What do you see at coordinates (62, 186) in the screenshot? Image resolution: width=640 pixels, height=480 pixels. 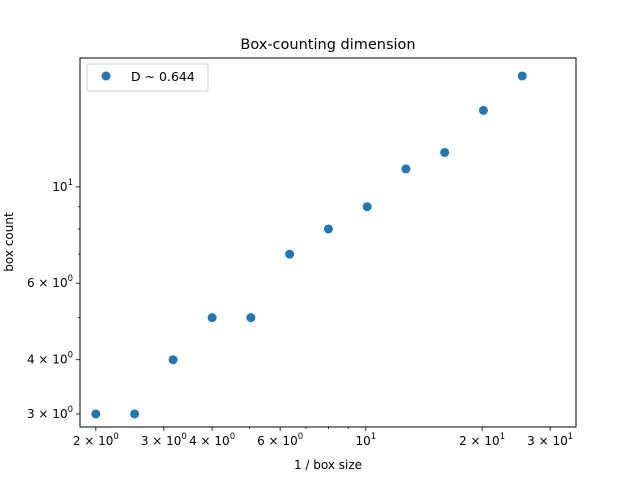 I see `y-tick-label: 101` at bounding box center [62, 186].